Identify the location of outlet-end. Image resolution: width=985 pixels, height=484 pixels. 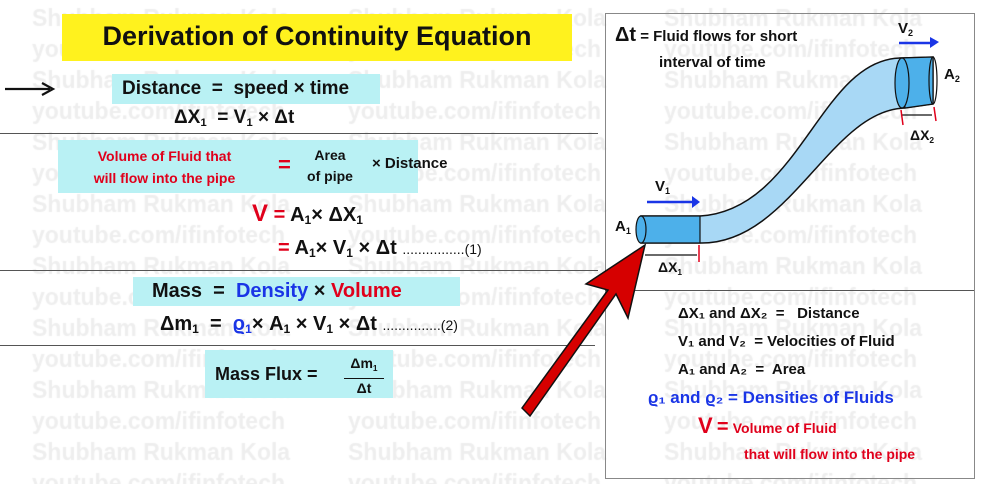
(933, 80).